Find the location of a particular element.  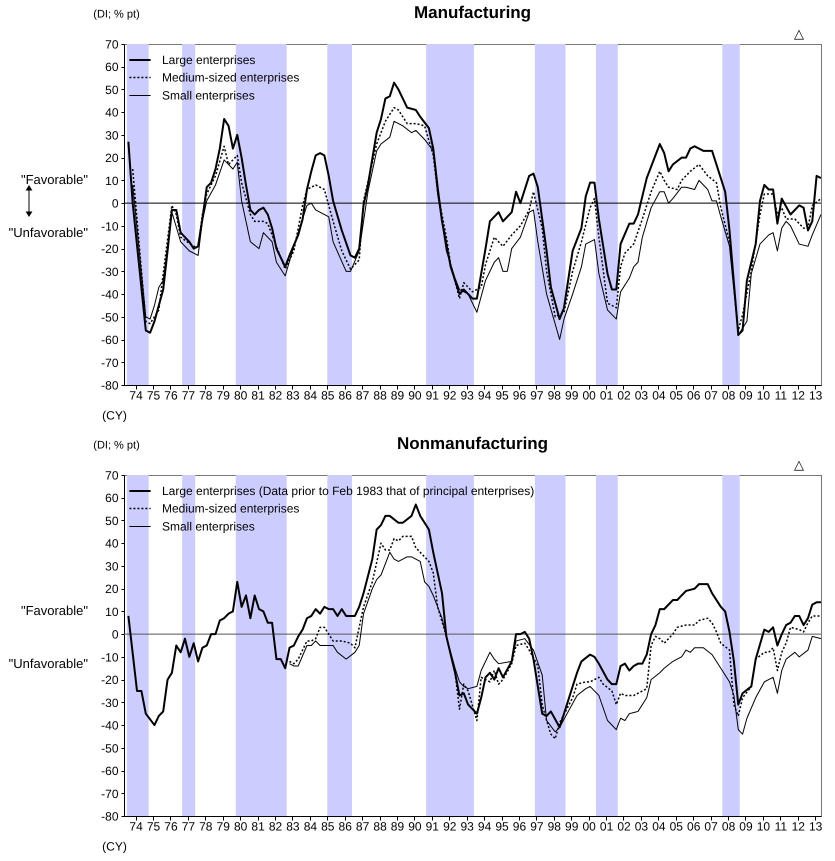

x-tick-label: 03 is located at coordinates (641, 827).